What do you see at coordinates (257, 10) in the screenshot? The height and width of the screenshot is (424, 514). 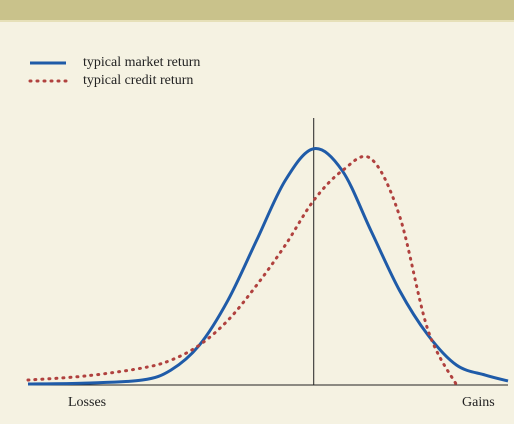 I see `header-band` at bounding box center [257, 10].